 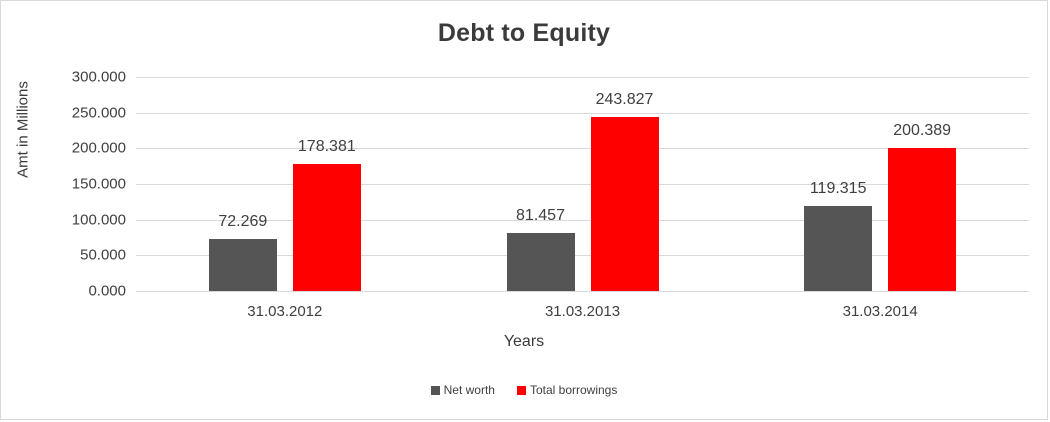 I want to click on y-tick-label: 100.000, so click(x=98, y=220).